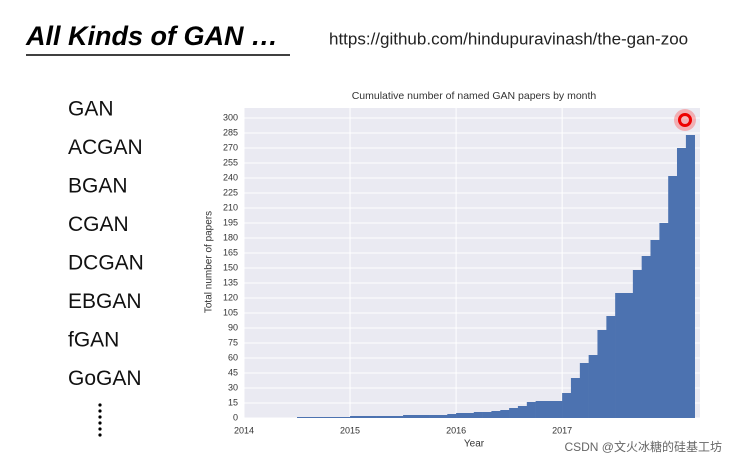  I want to click on y-tick-label: 60, so click(233, 357).